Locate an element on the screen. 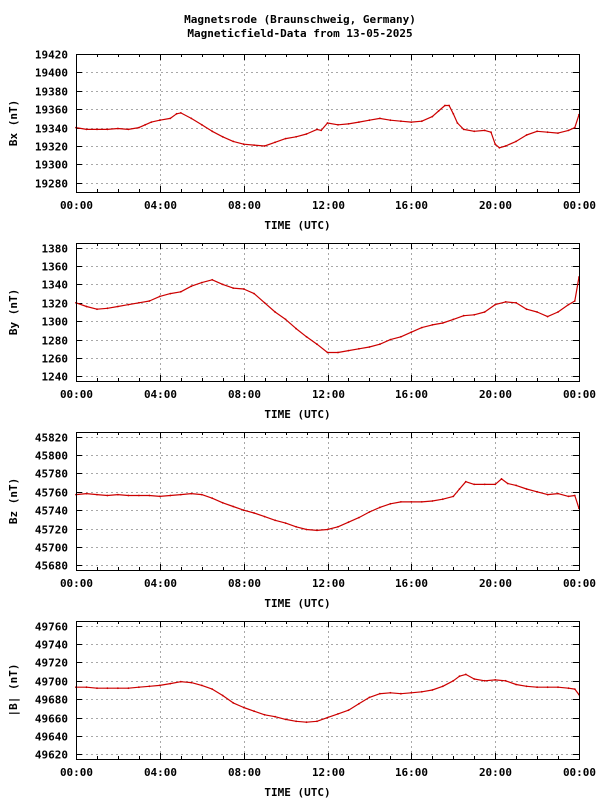 The width and height of the screenshot is (600, 800). y-tick-label: 1380 is located at coordinates (55, 249).